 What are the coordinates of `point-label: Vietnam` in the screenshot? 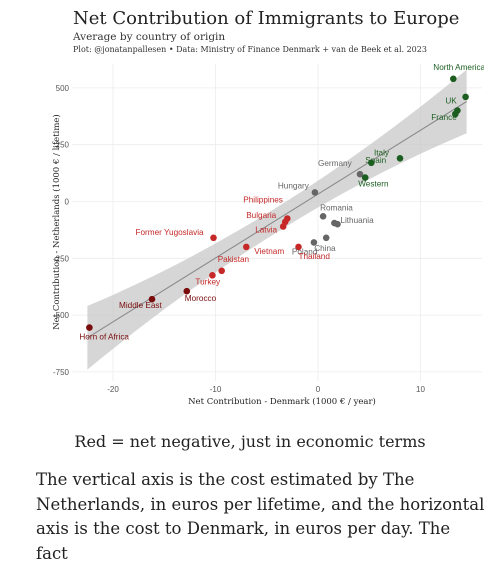 It's located at (269, 251).